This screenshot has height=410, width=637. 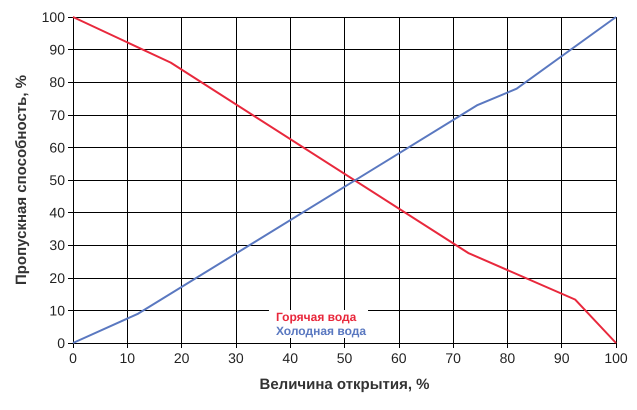 What do you see at coordinates (236, 358) in the screenshot?
I see `x-tick-label: 30` at bounding box center [236, 358].